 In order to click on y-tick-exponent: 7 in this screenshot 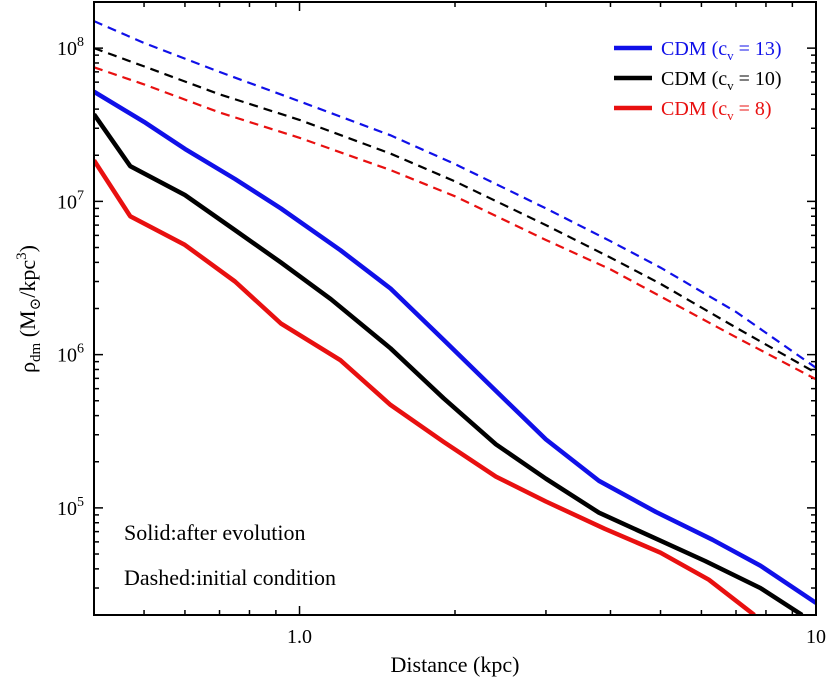, I will do `click(80, 195)`.